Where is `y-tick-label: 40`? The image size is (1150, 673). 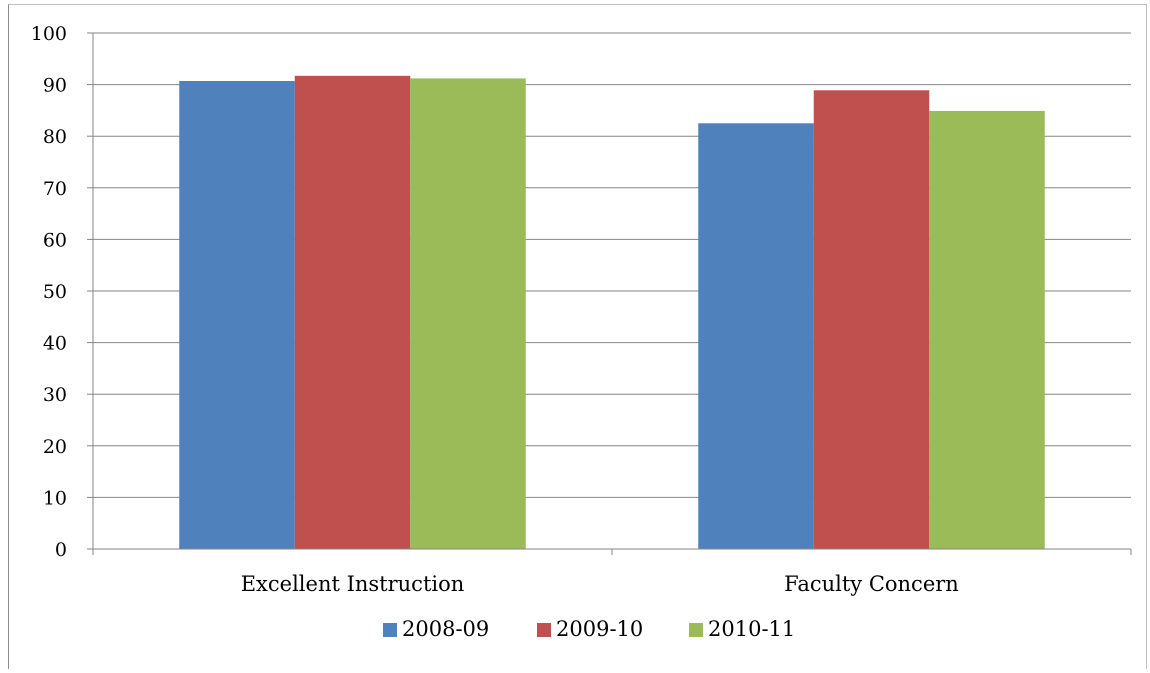
y-tick-label: 40 is located at coordinates (55, 344).